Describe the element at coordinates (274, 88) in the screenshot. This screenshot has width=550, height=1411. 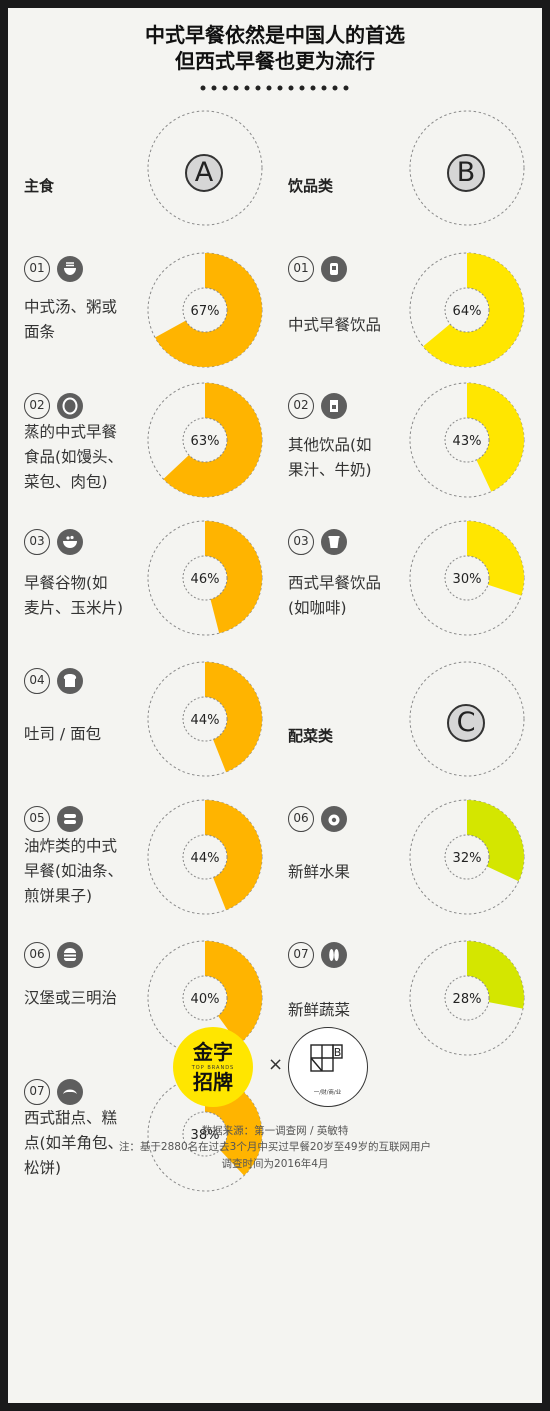
I see `title-divider` at that location.